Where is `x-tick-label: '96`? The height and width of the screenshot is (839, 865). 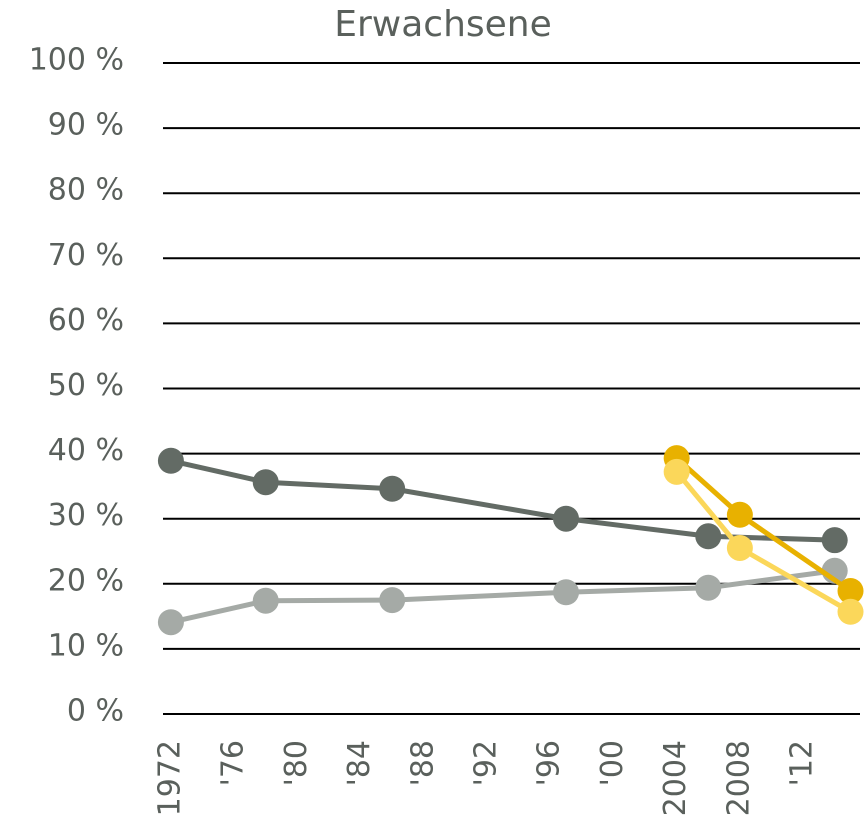
x-tick-label: '96 is located at coordinates (549, 763).